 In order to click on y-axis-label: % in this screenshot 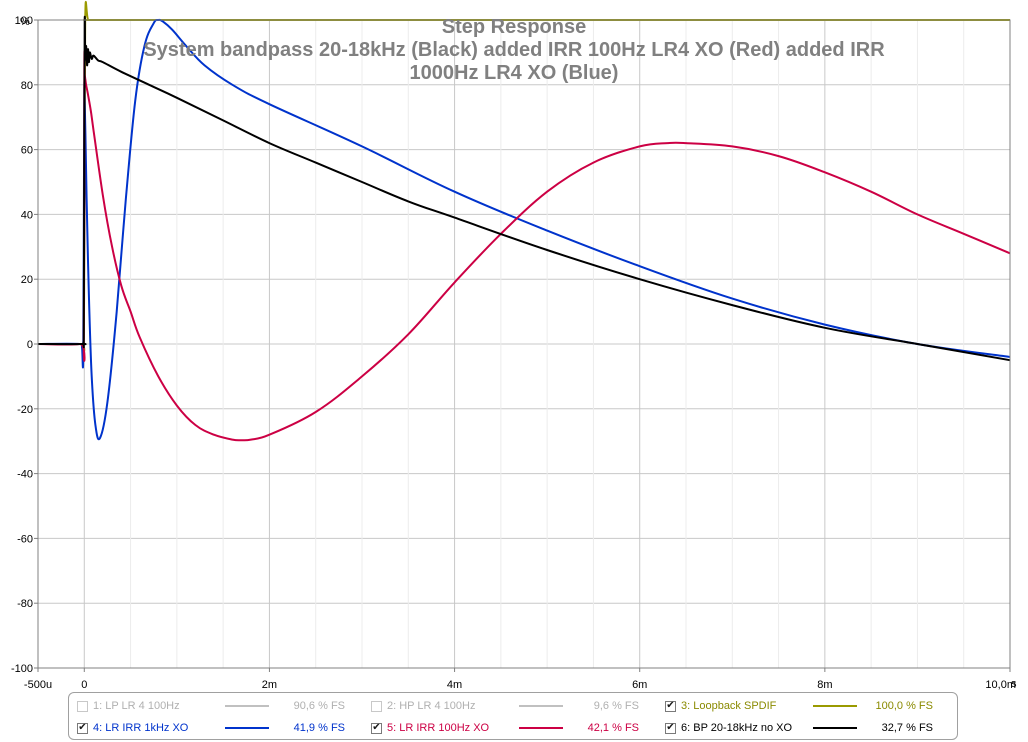, I will do `click(25, 22)`.